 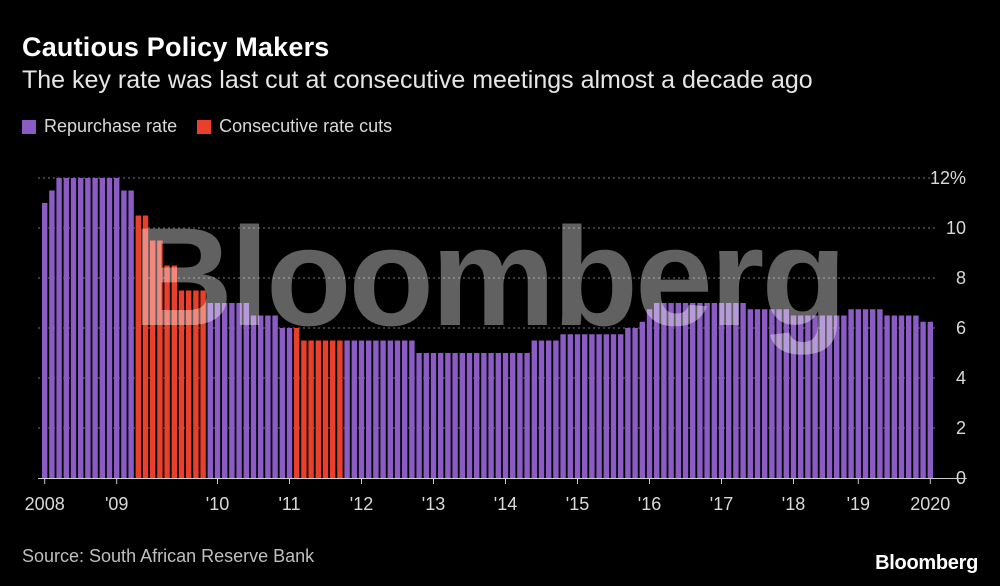 What do you see at coordinates (926, 563) in the screenshot?
I see `bloomberg-logo: Bloomberg` at bounding box center [926, 563].